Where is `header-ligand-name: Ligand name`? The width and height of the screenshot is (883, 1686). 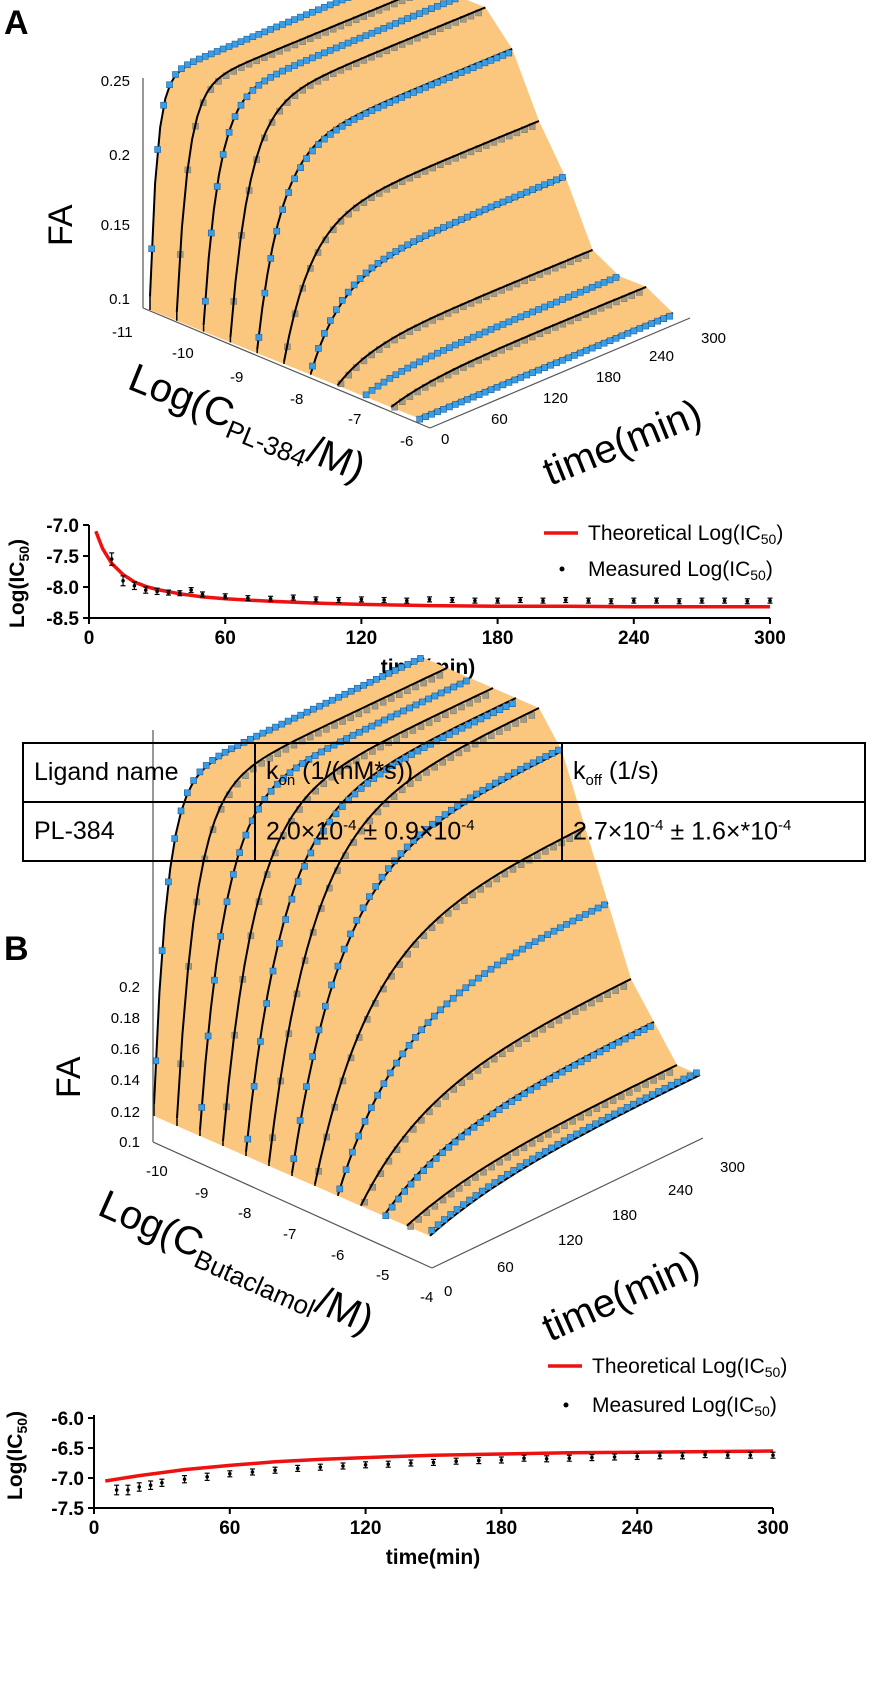
header-ligand-name: Ligand name is located at coordinates (139, 772).